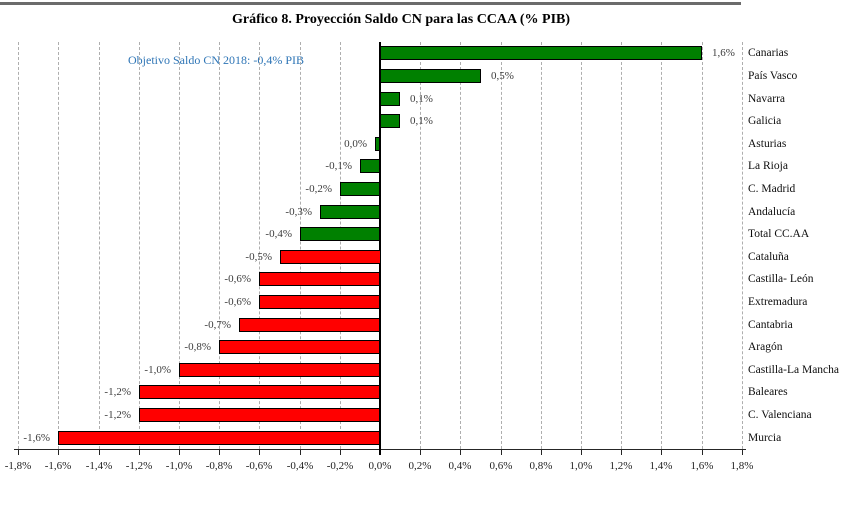 The image size is (844, 526). Describe the element at coordinates (340, 466) in the screenshot. I see `x-tick-label: -0,2%` at that location.